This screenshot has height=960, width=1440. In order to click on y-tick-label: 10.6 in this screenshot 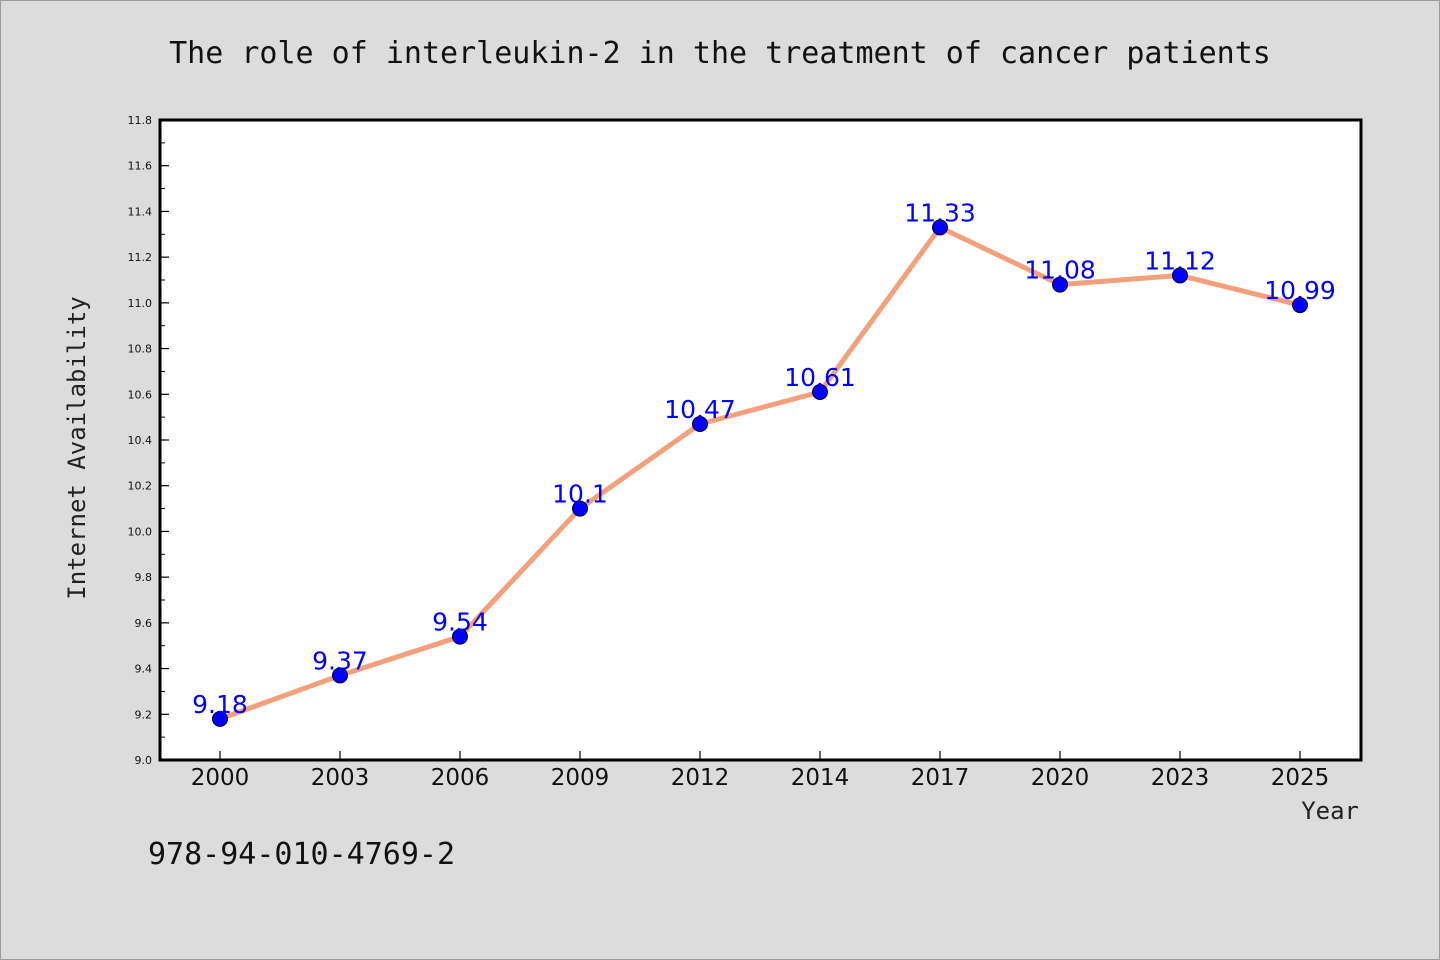, I will do `click(140, 394)`.